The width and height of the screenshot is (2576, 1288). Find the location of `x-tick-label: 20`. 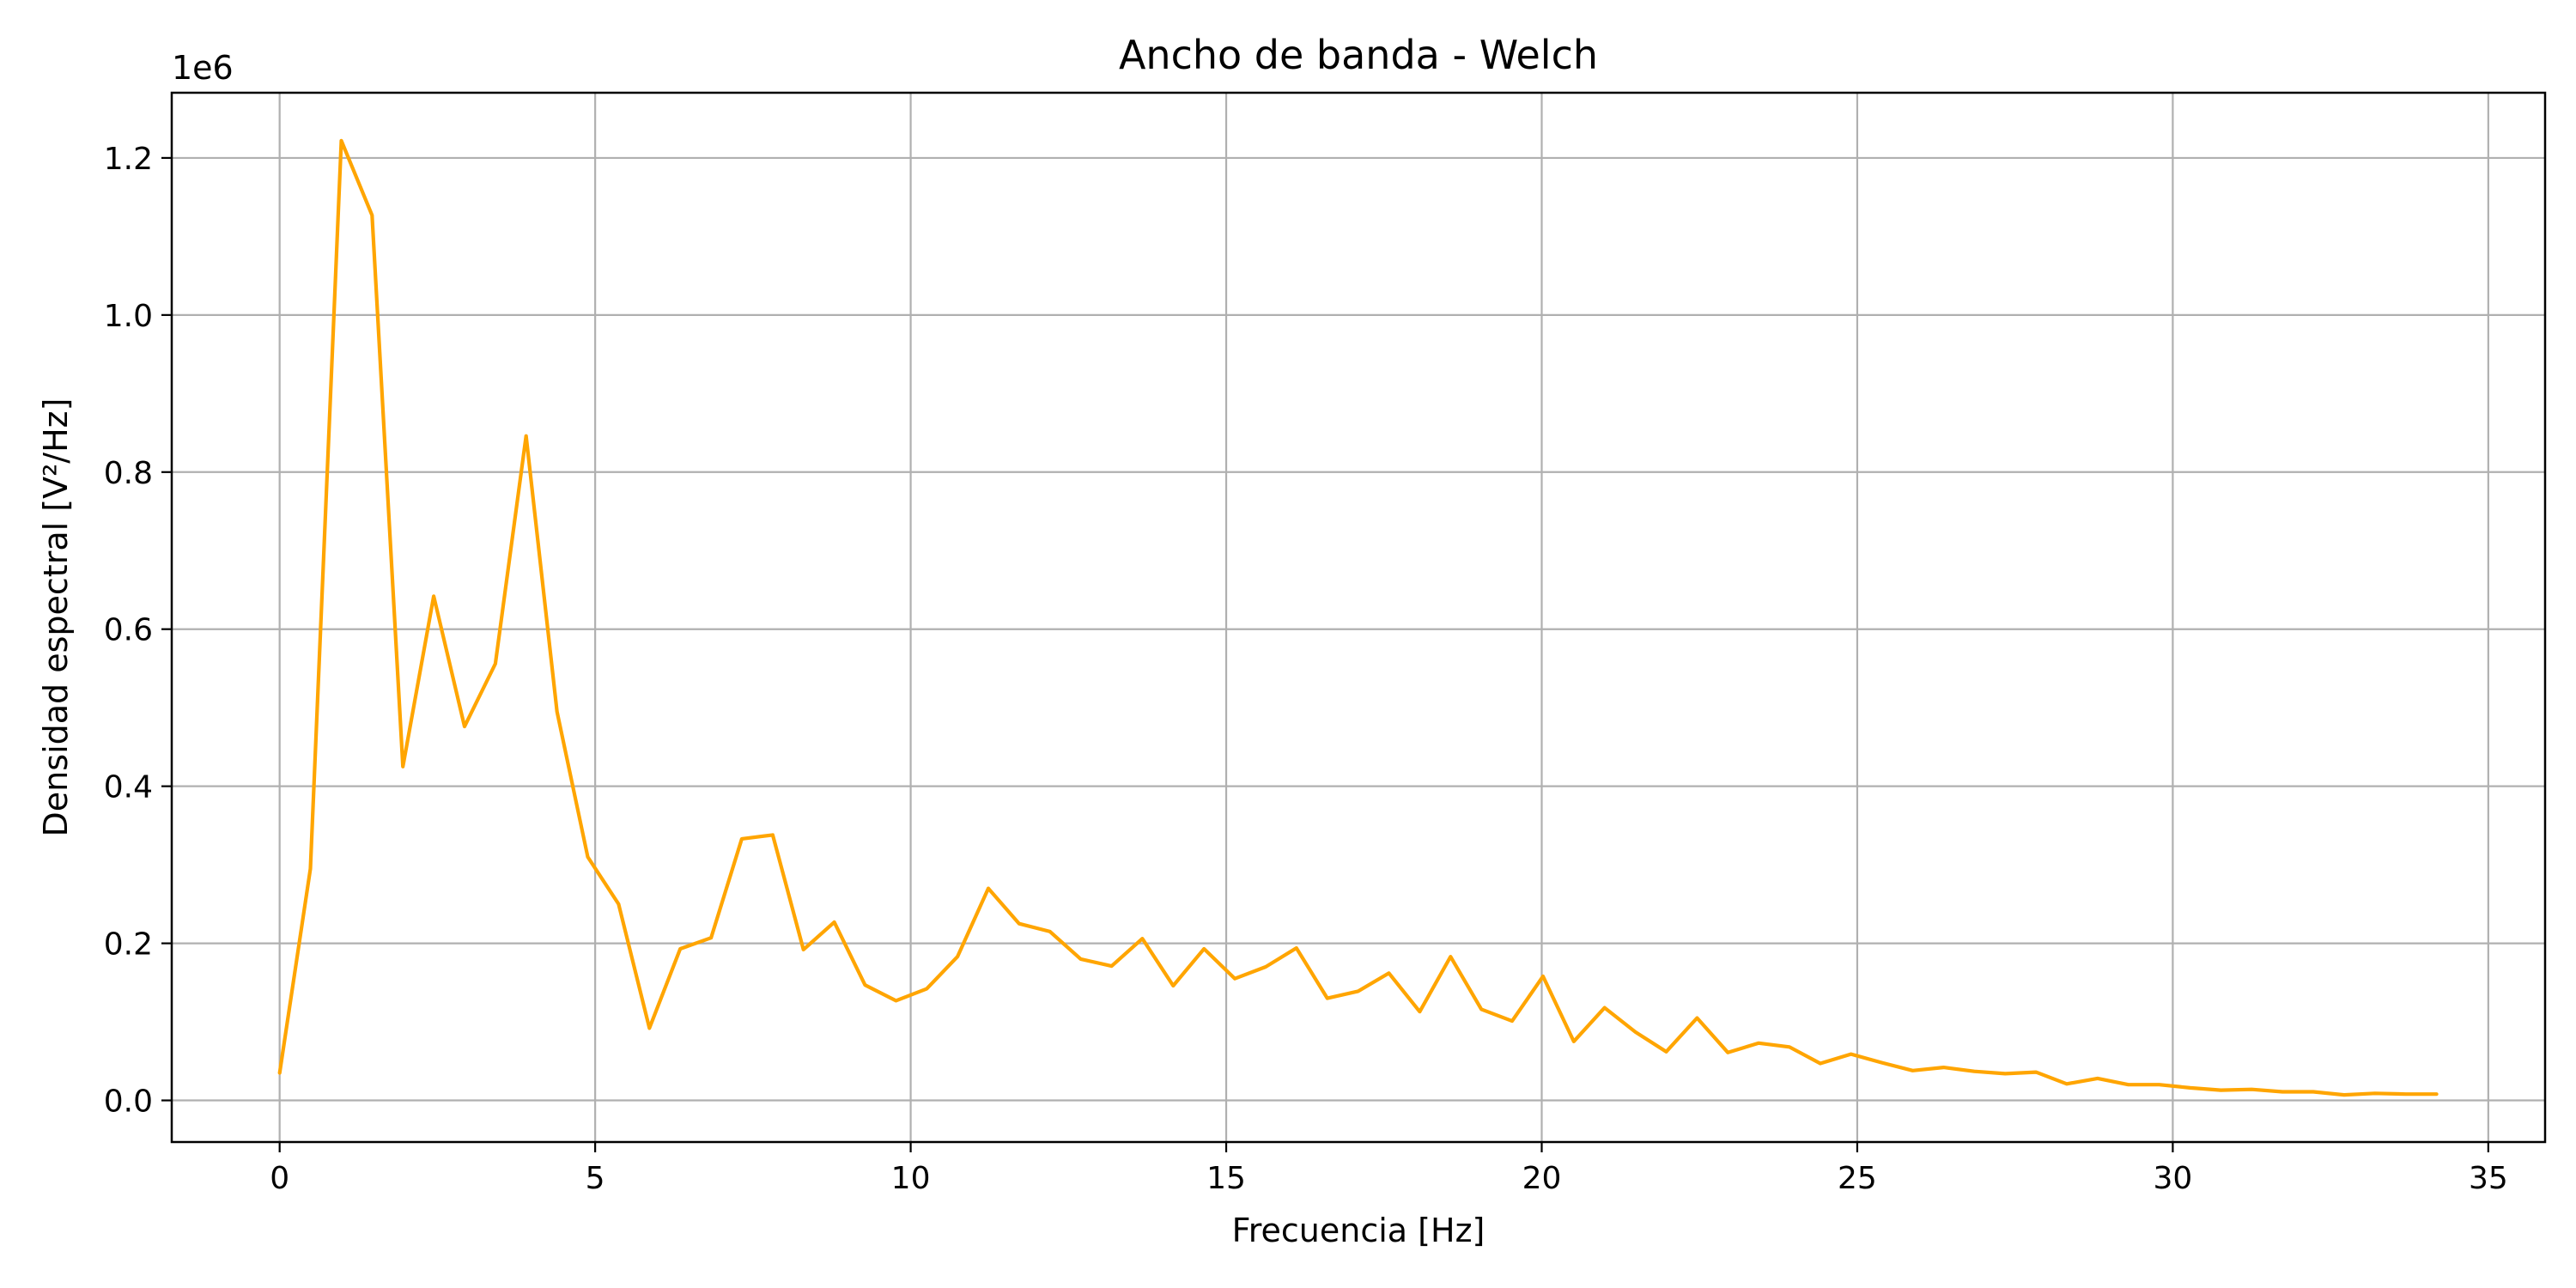

x-tick-label: 20 is located at coordinates (1542, 1178).